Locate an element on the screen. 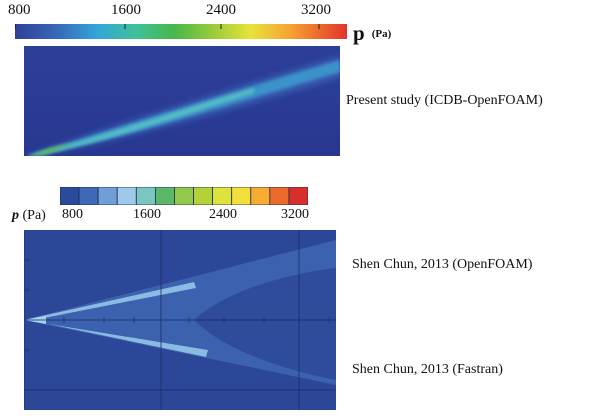  shock-glow is located at coordinates (183, 106).